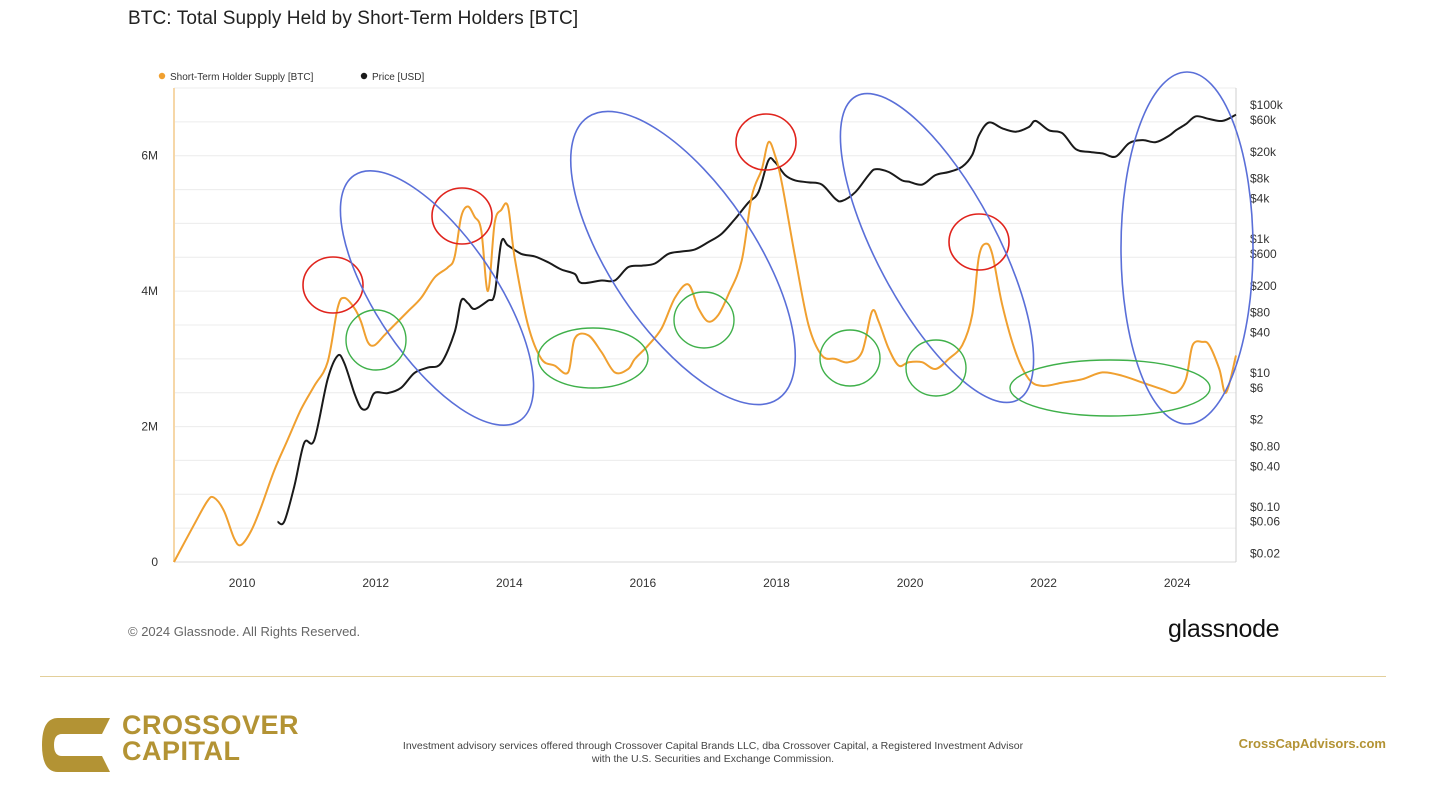 Image resolution: width=1442 pixels, height=792 pixels. Describe the element at coordinates (1260, 239) in the screenshot. I see `y-right-tick-label: $1k` at that location.